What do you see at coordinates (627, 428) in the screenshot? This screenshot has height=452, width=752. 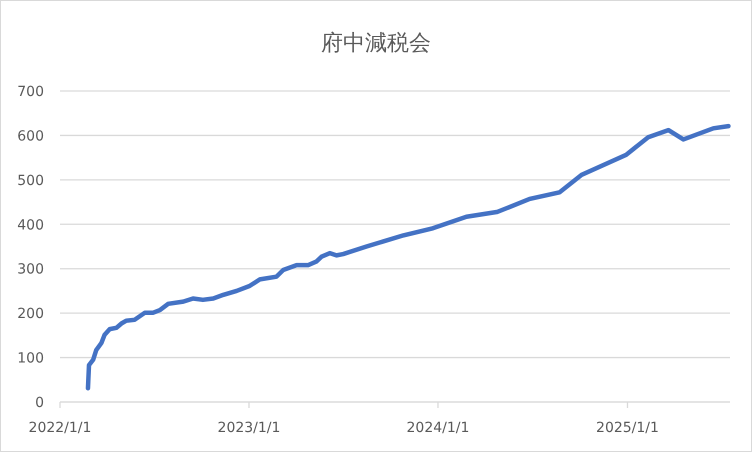 I see `x-tick-label: 2025/1/1` at bounding box center [627, 428].